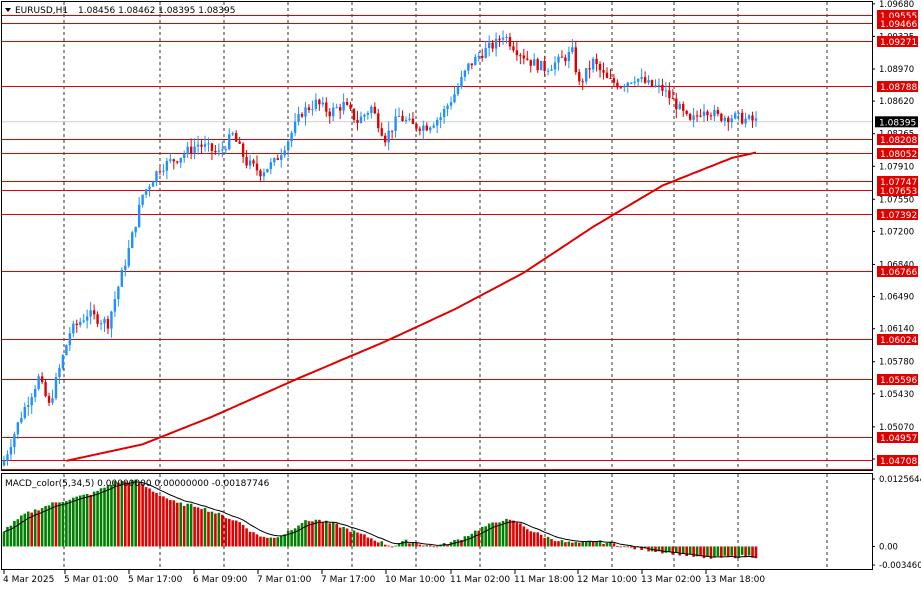 This screenshot has width=921, height=590. What do you see at coordinates (896, 122) in the screenshot?
I see `current-price-marker` at bounding box center [896, 122].